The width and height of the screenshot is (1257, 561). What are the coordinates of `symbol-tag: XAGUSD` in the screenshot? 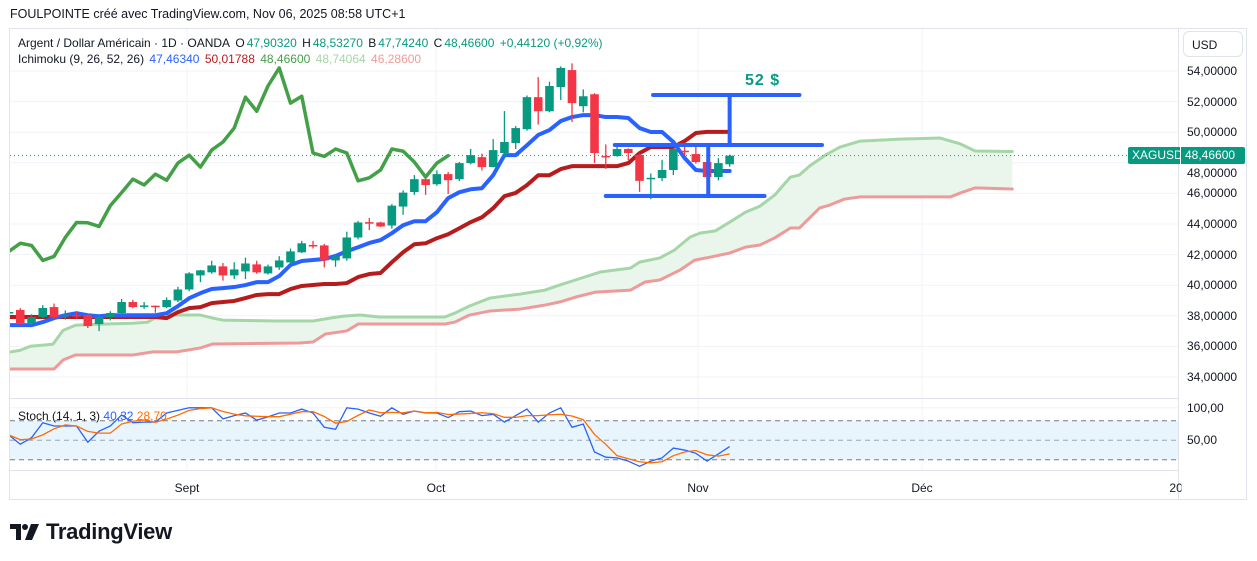 It's located at (1155, 155).